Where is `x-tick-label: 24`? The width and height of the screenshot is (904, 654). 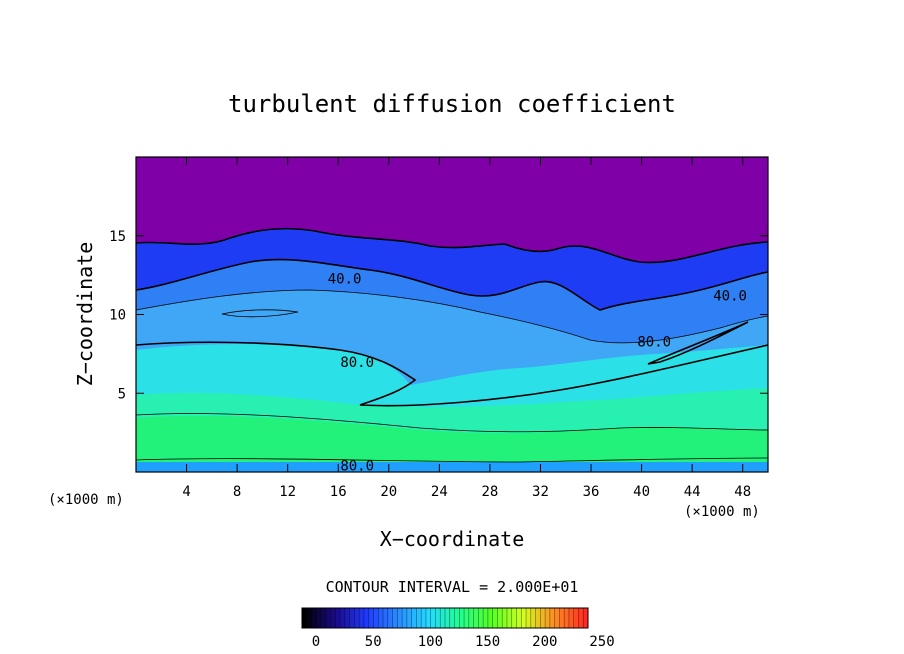 x-tick-label: 24 is located at coordinates (439, 492).